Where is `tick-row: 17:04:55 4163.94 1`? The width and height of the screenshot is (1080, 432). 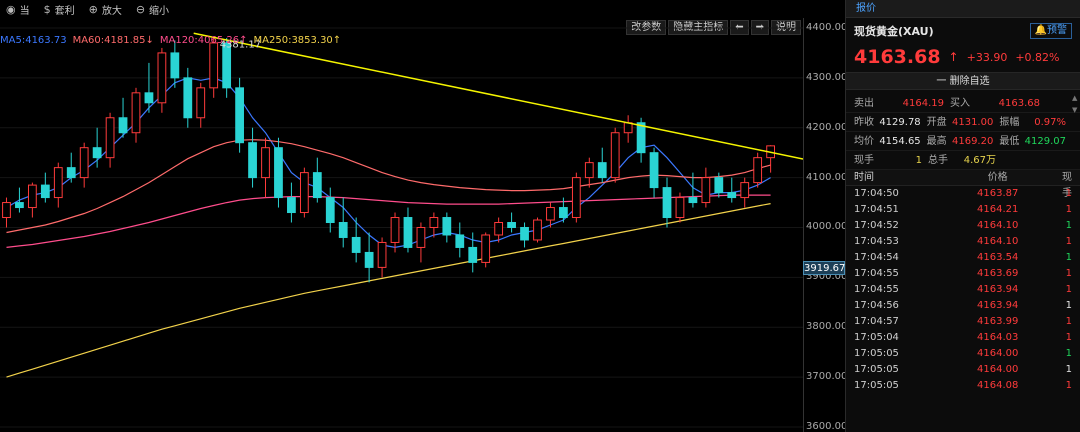 tick-row: 17:04:55 4163.94 1 is located at coordinates (963, 290).